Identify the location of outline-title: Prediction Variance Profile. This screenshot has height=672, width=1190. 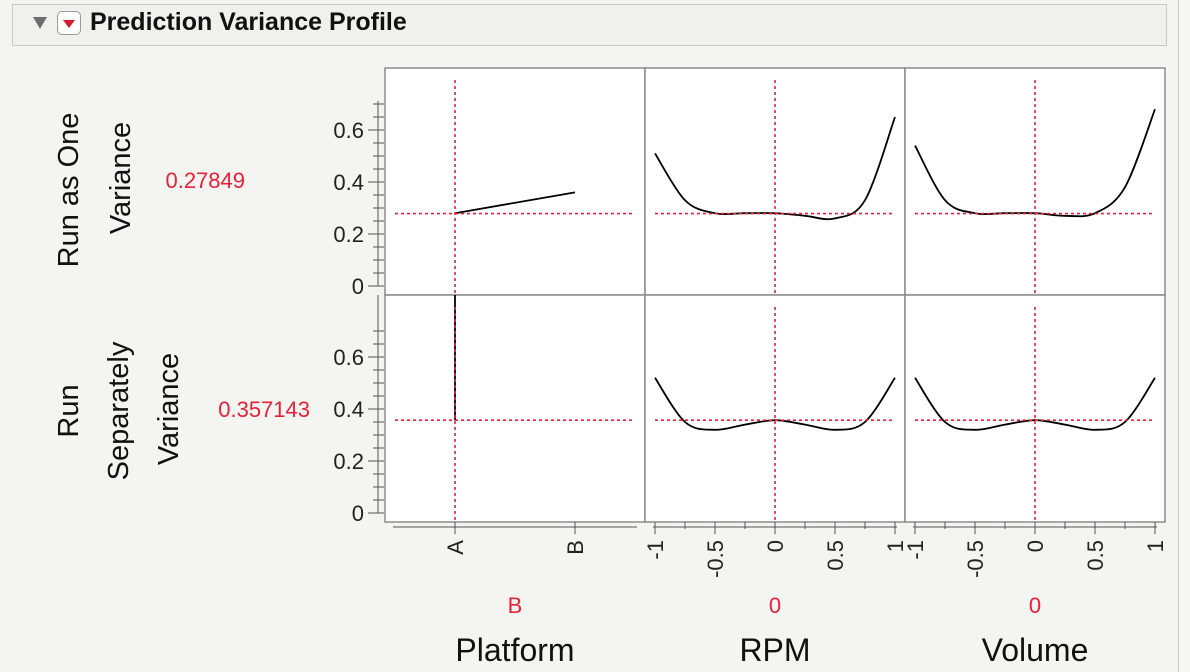
(248, 22).